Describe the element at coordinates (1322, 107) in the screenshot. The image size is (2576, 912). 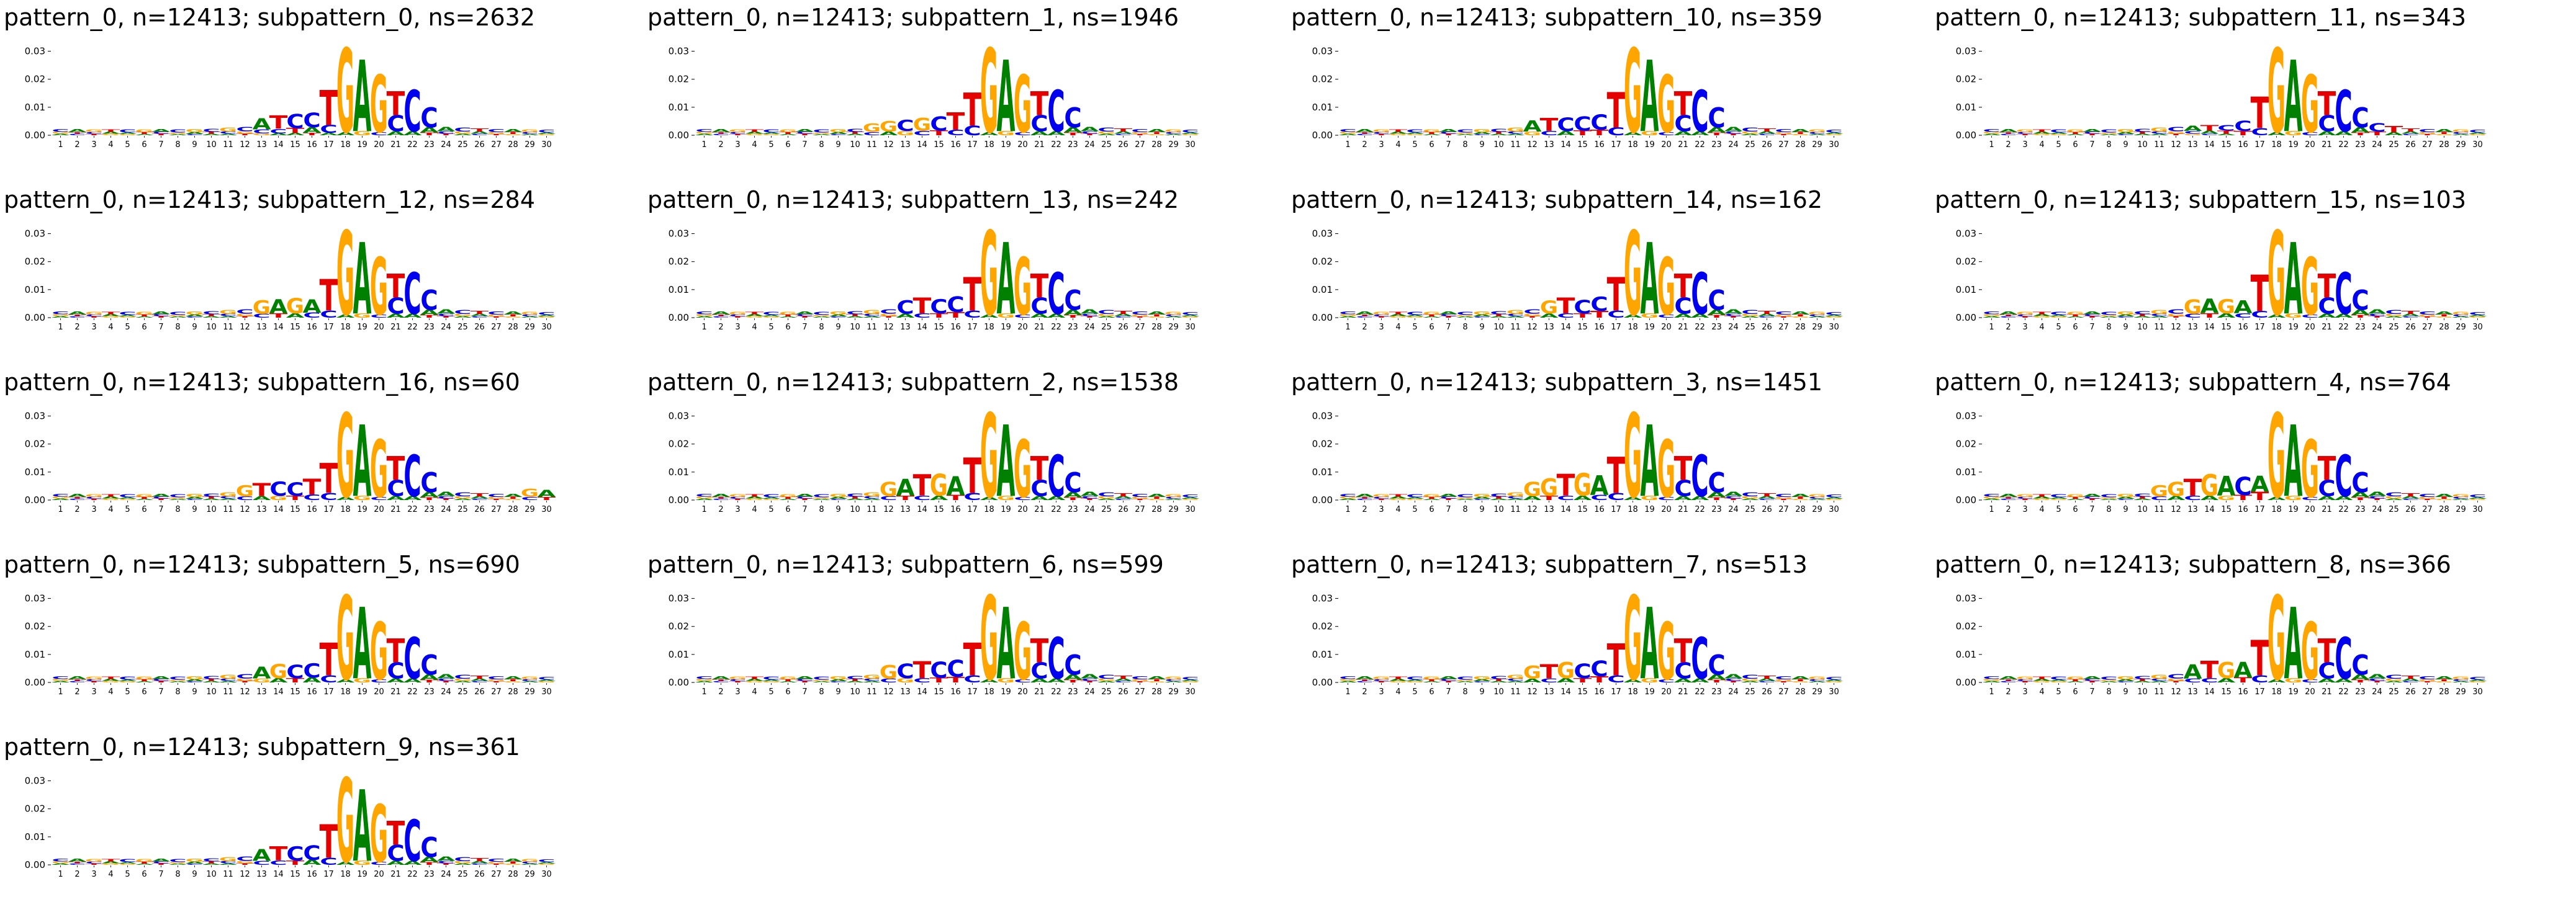
I see `y-tick-label: 0.01` at that location.